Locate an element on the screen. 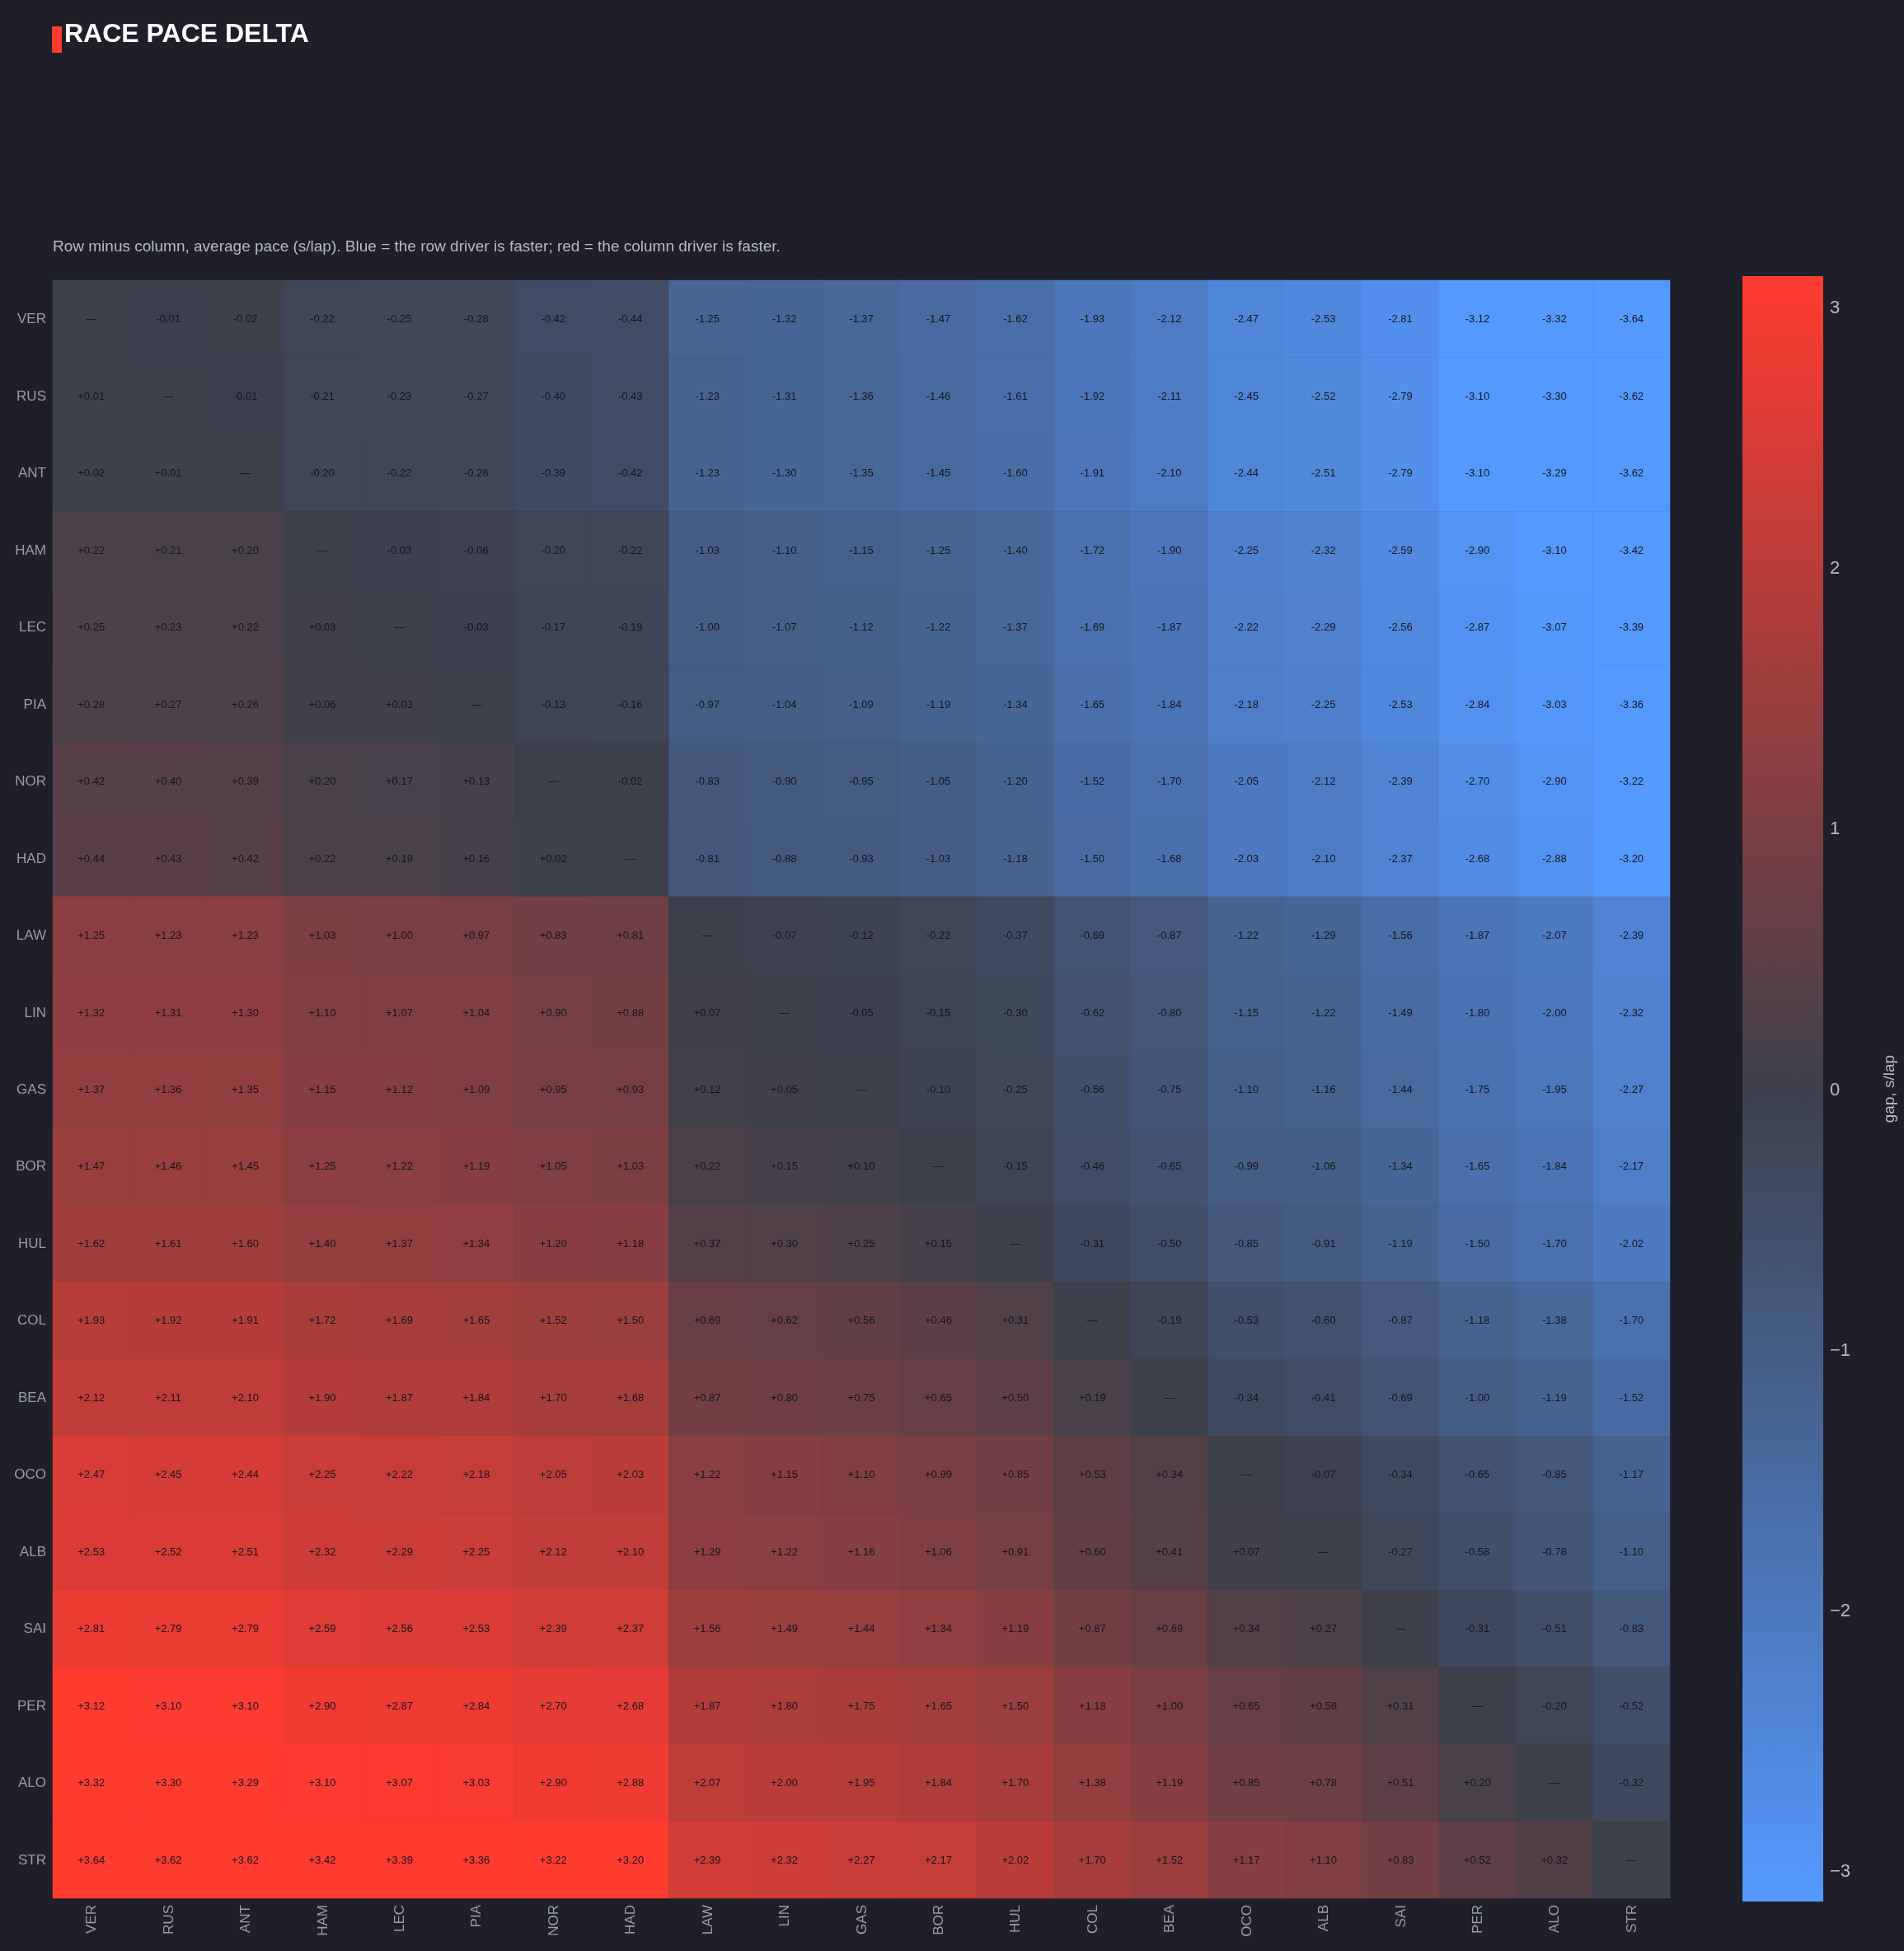 Image resolution: width=1904 pixels, height=1951 pixels. data-label: +3.32 is located at coordinates (91, 1782).